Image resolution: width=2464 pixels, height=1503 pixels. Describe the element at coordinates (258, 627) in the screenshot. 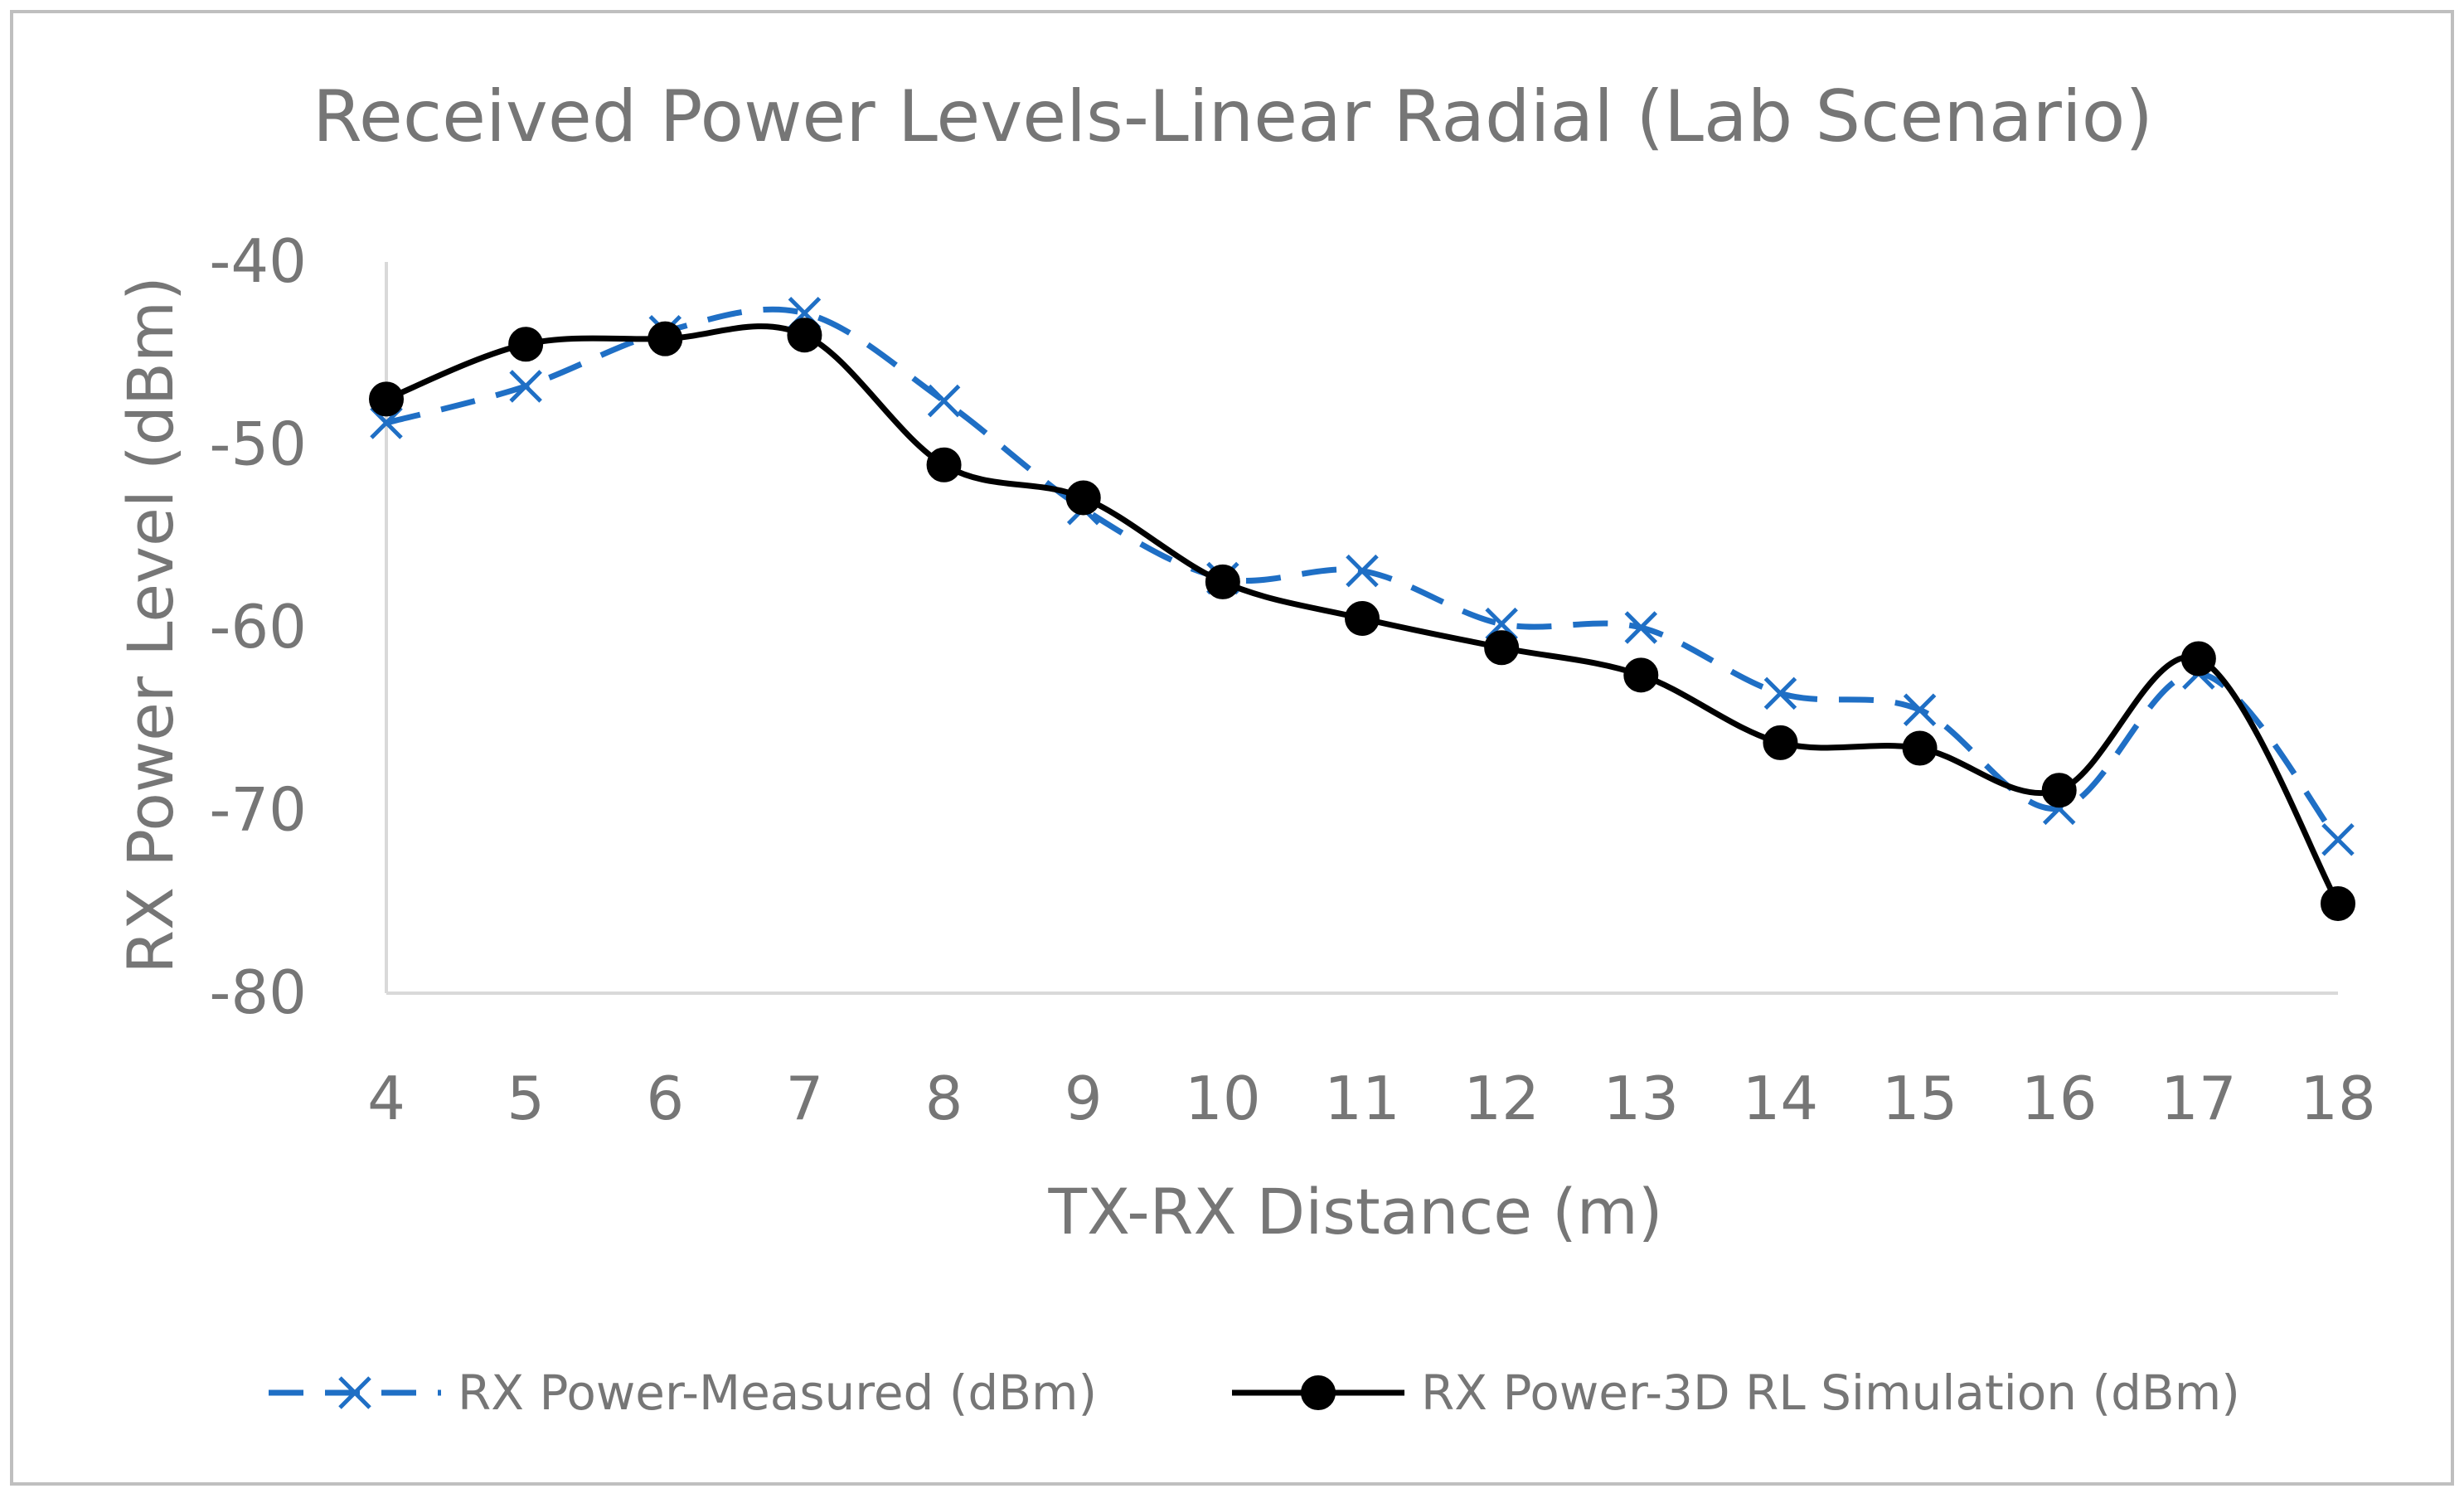

I see `y-tick-label: -60` at that location.